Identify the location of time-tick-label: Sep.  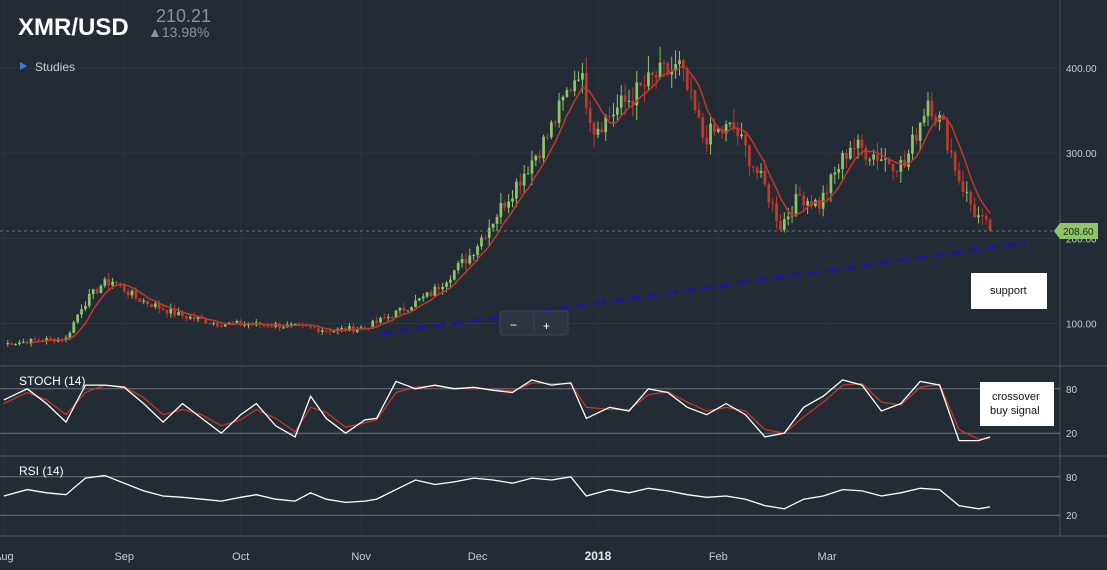
(124, 557).